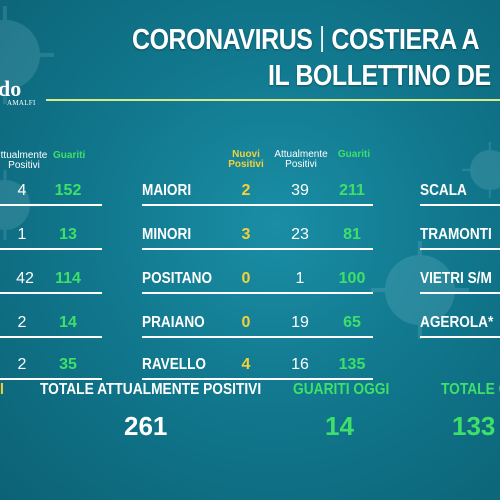 This screenshot has width=500, height=500. I want to click on town-name: PRAIANO, so click(173, 322).